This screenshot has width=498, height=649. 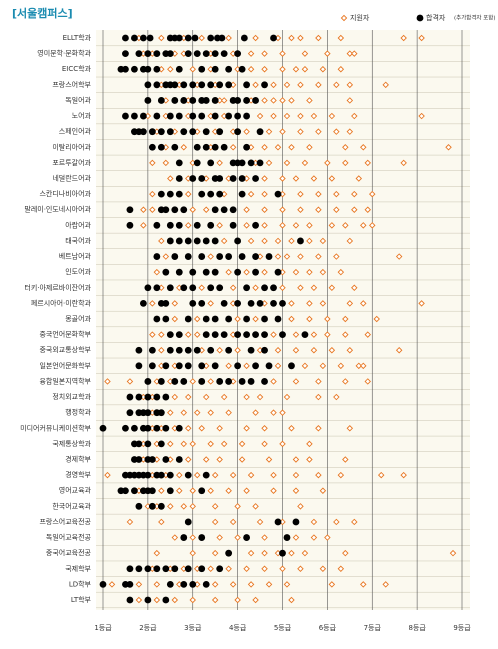 I want to click on legend-marker, so click(x=420, y=18).